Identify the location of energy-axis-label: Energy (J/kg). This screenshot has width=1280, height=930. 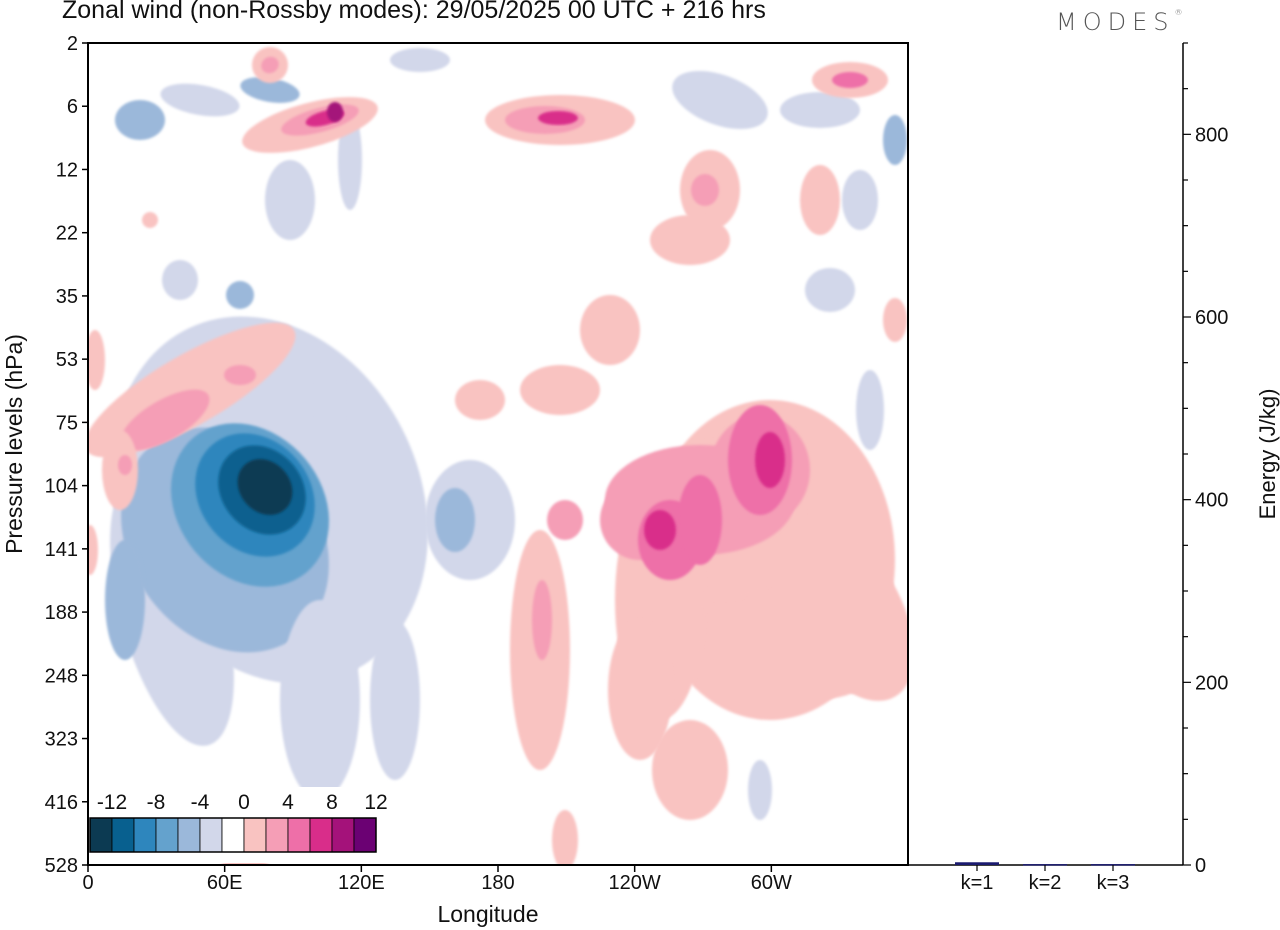
(1267, 454).